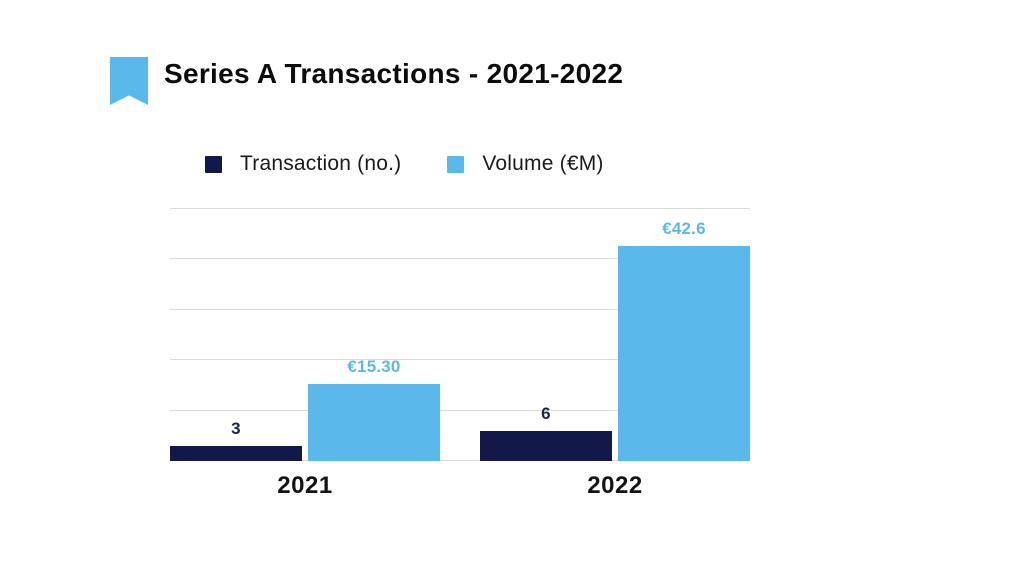 The height and width of the screenshot is (576, 1024). What do you see at coordinates (236, 428) in the screenshot?
I see `bar-value-label-2021-0: 3` at bounding box center [236, 428].